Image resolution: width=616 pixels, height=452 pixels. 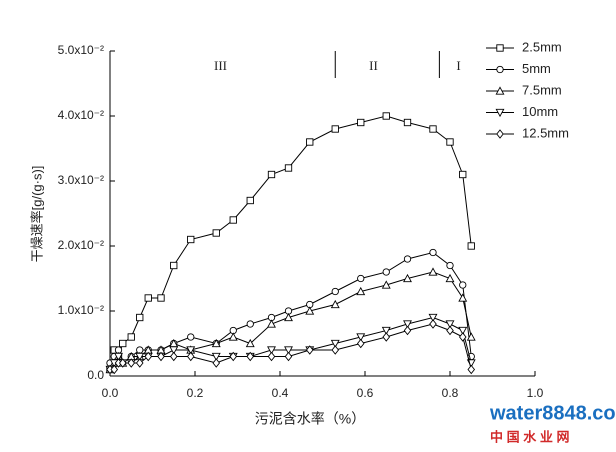 I want to click on x-tick-label: 0.4, so click(x=280, y=393).